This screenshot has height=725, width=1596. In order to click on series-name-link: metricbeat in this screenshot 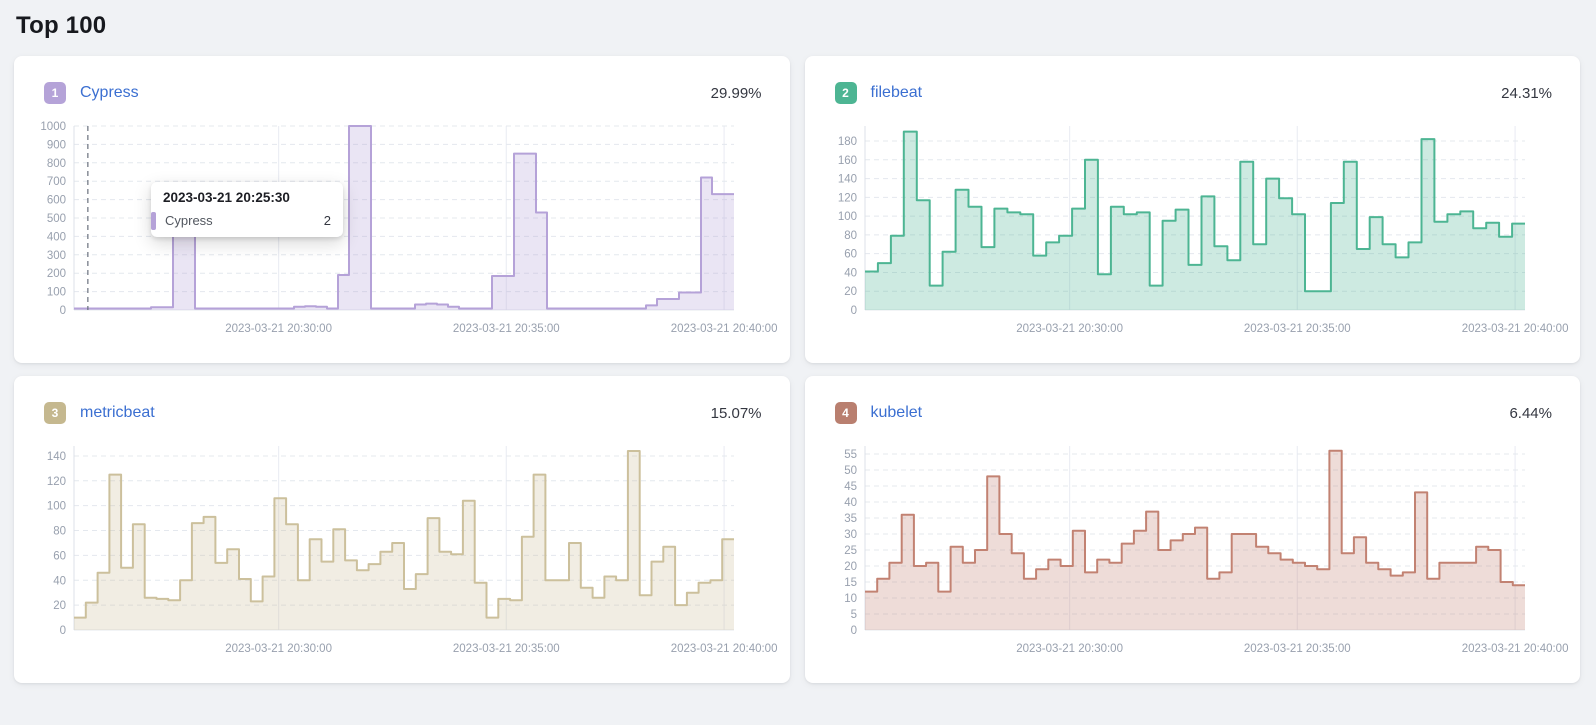, I will do `click(117, 412)`.